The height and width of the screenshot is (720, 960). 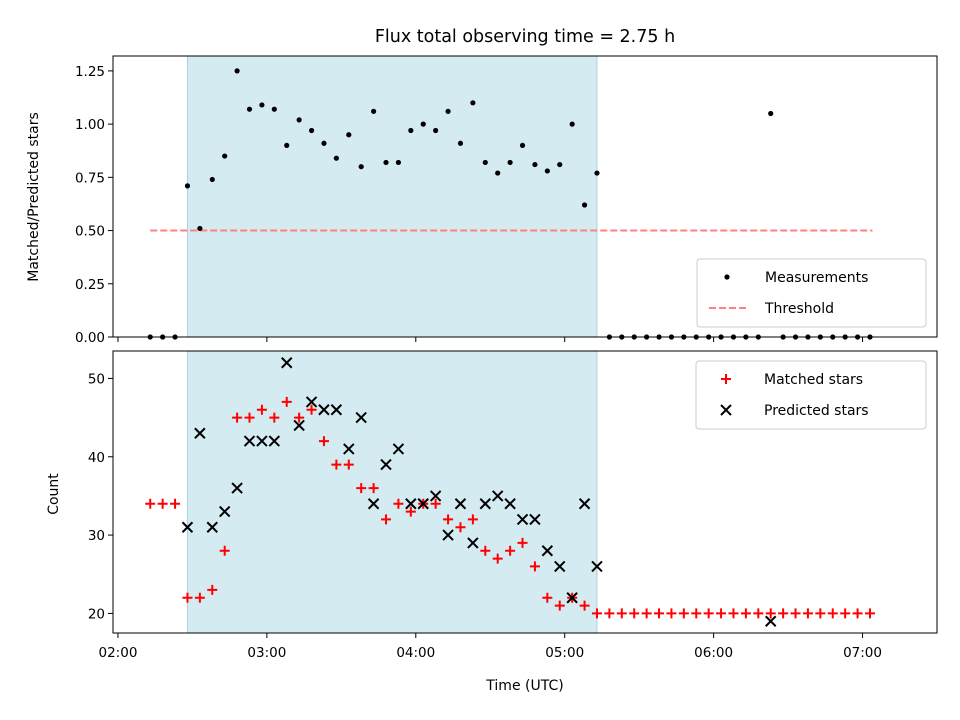 I want to click on x-tick-label: 04:00, so click(x=415, y=653).